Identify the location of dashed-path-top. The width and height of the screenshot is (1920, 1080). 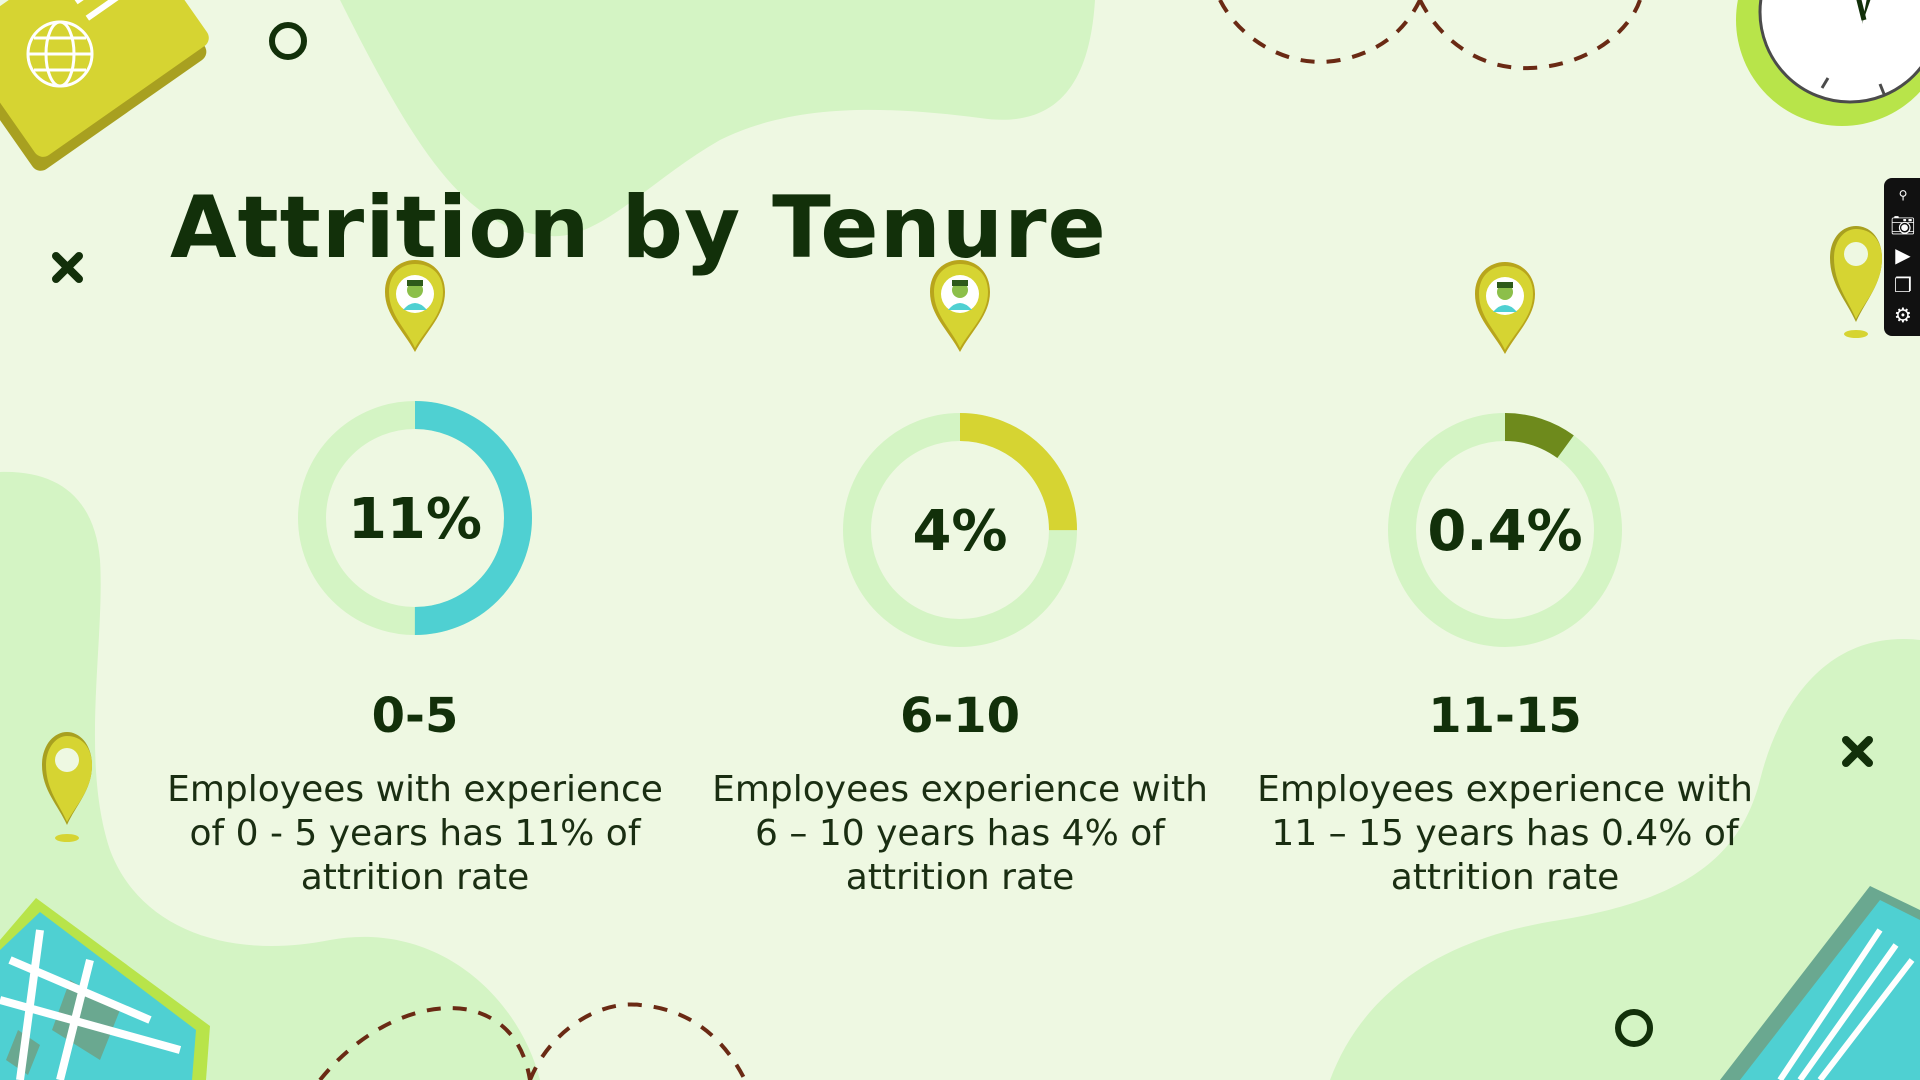
(1430, 35).